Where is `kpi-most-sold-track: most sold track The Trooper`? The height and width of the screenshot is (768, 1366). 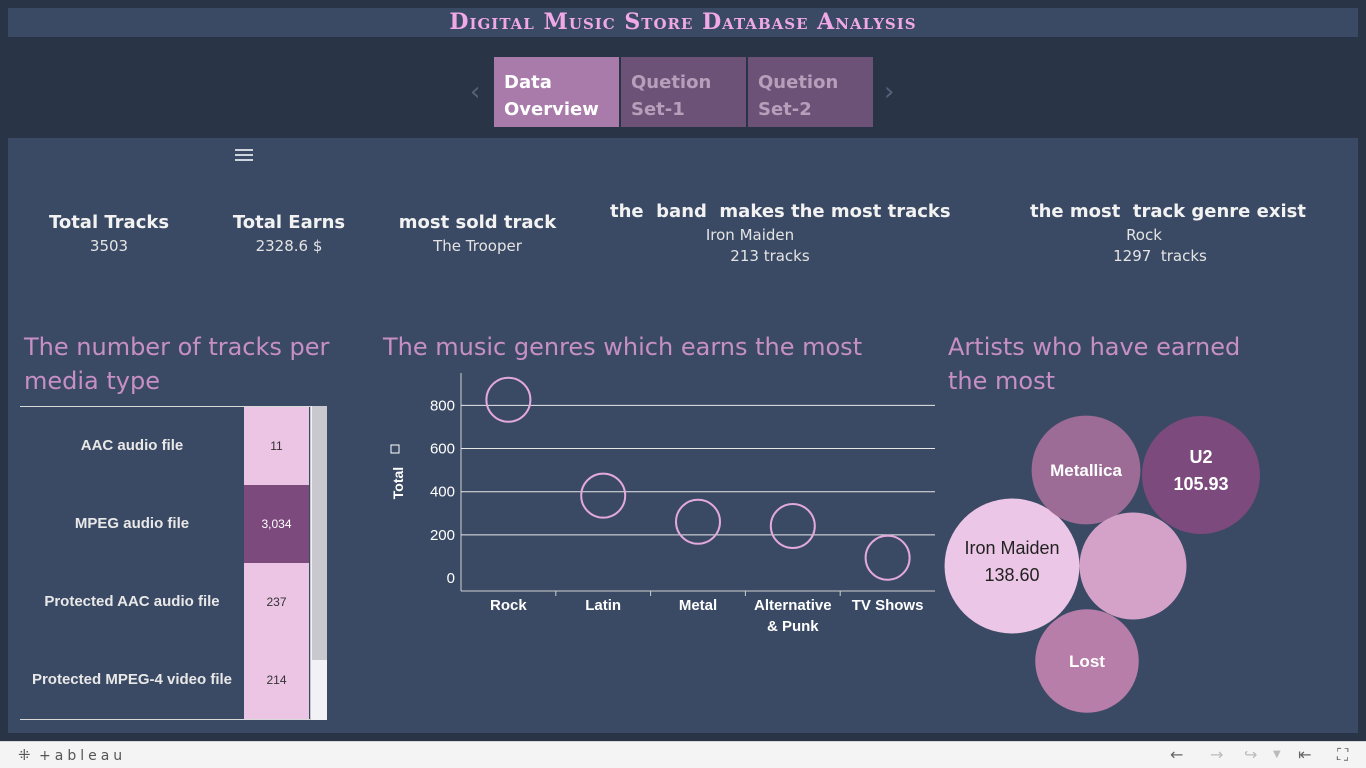 kpi-most-sold-track: most sold track The Trooper is located at coordinates (477, 233).